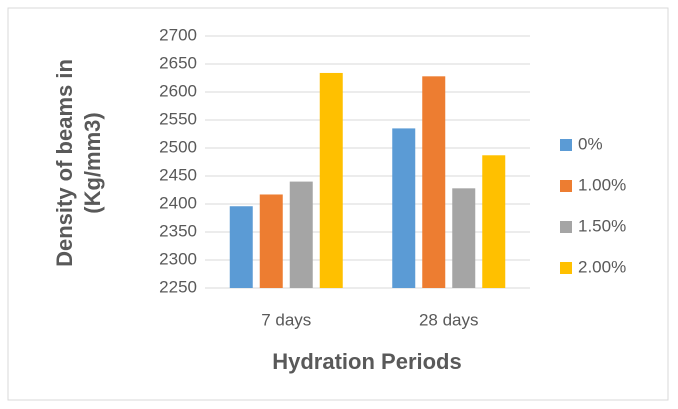  Describe the element at coordinates (178, 258) in the screenshot. I see `y-tick-label: 2300` at that location.